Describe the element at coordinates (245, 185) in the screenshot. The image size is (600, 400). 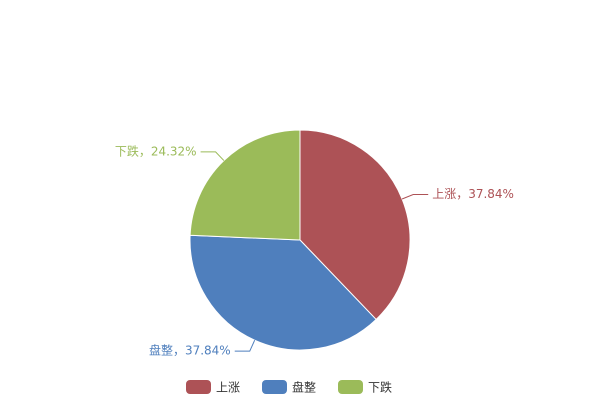
I see `pie-slice` at that location.